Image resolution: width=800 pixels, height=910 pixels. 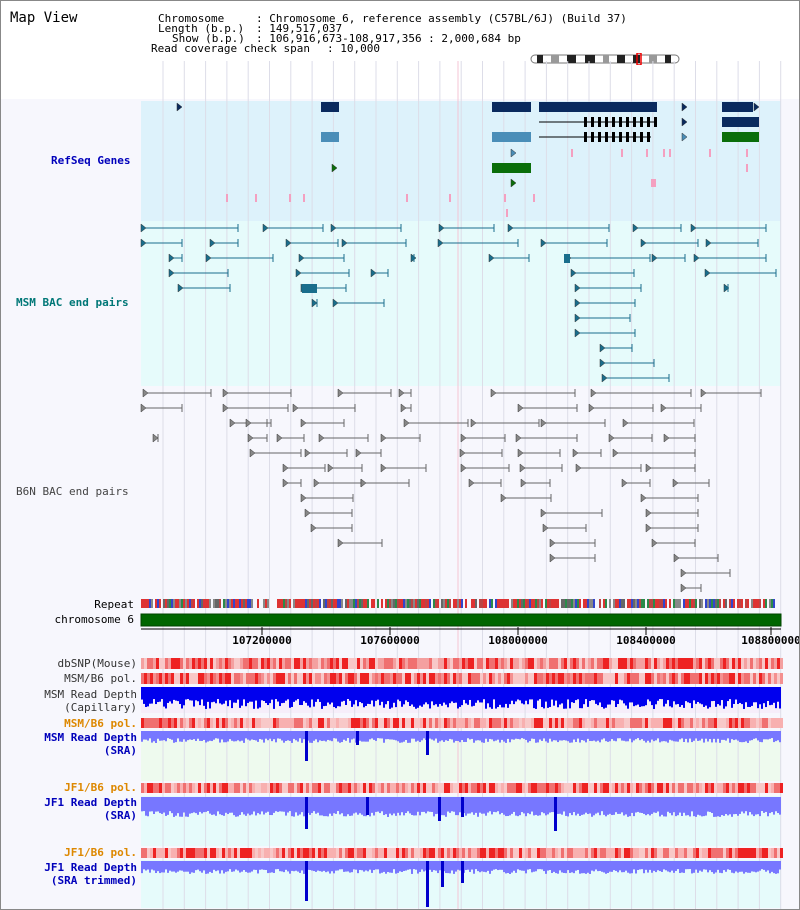 I want to click on msm-b6-pol-sra-label: MSM/B6 pol., so click(x=100, y=723).